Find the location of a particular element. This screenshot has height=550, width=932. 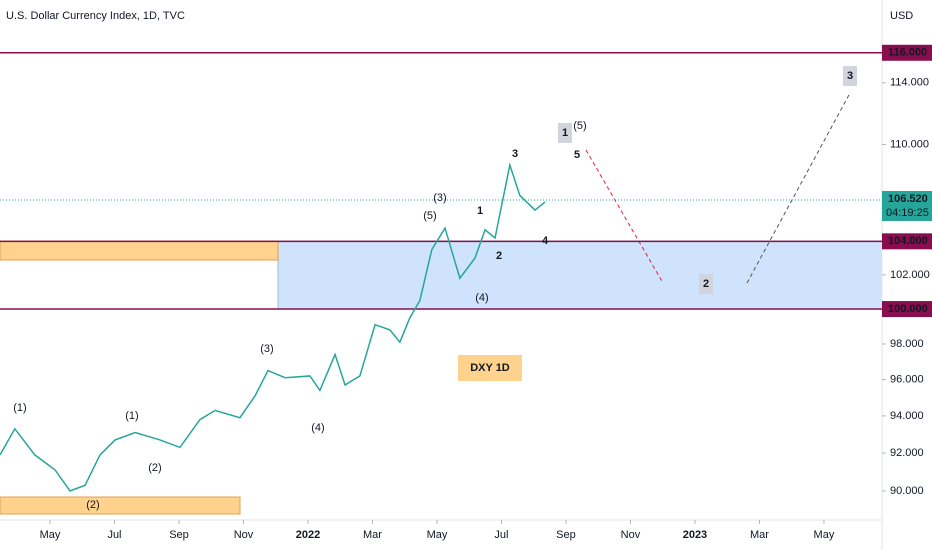

y-tick-label: 98.000 is located at coordinates (907, 344).